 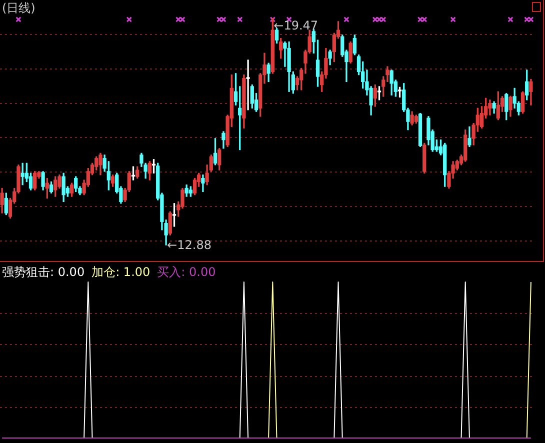 I want to click on chart-title: (日线), so click(x=19, y=8).